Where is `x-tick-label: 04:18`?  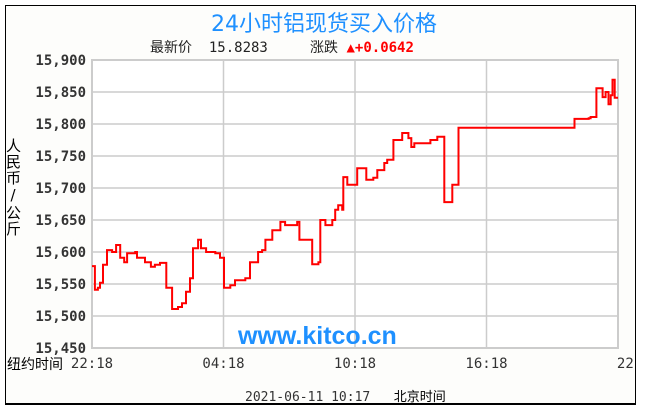 x-tick-label: 04:18 is located at coordinates (223, 364).